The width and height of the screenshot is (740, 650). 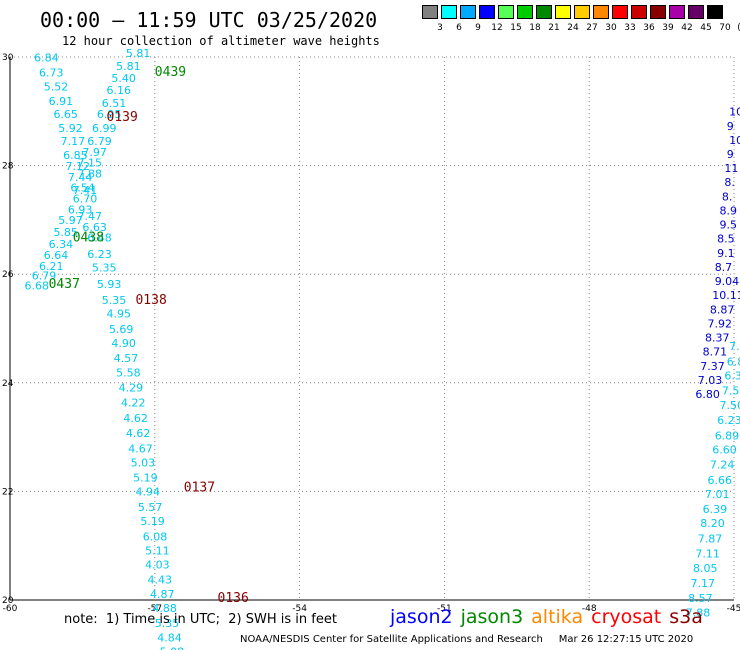 What do you see at coordinates (170, 72) in the screenshot?
I see `pass-time-label: 0439` at bounding box center [170, 72].